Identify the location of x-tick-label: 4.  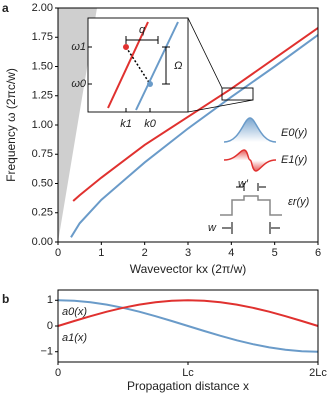
(231, 253).